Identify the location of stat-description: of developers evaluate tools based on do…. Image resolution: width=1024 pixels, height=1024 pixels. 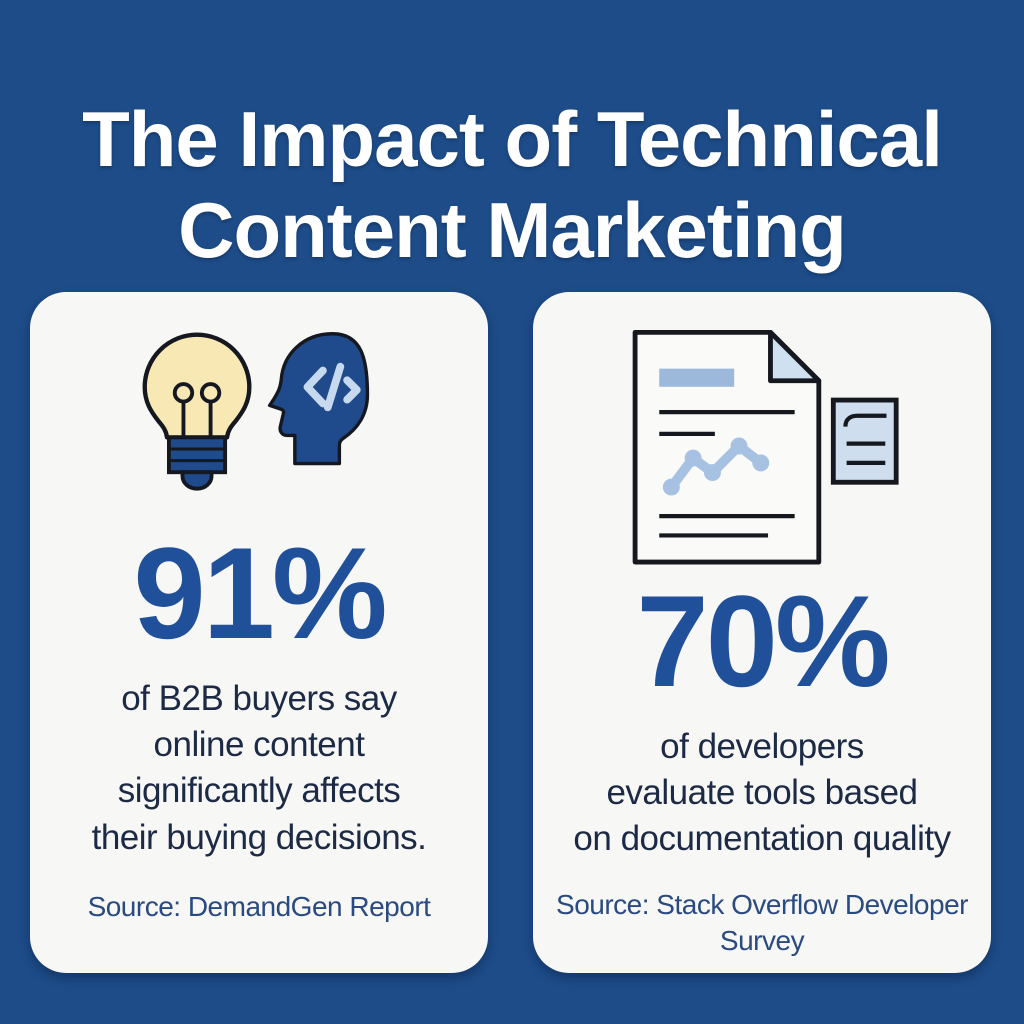
(762, 793).